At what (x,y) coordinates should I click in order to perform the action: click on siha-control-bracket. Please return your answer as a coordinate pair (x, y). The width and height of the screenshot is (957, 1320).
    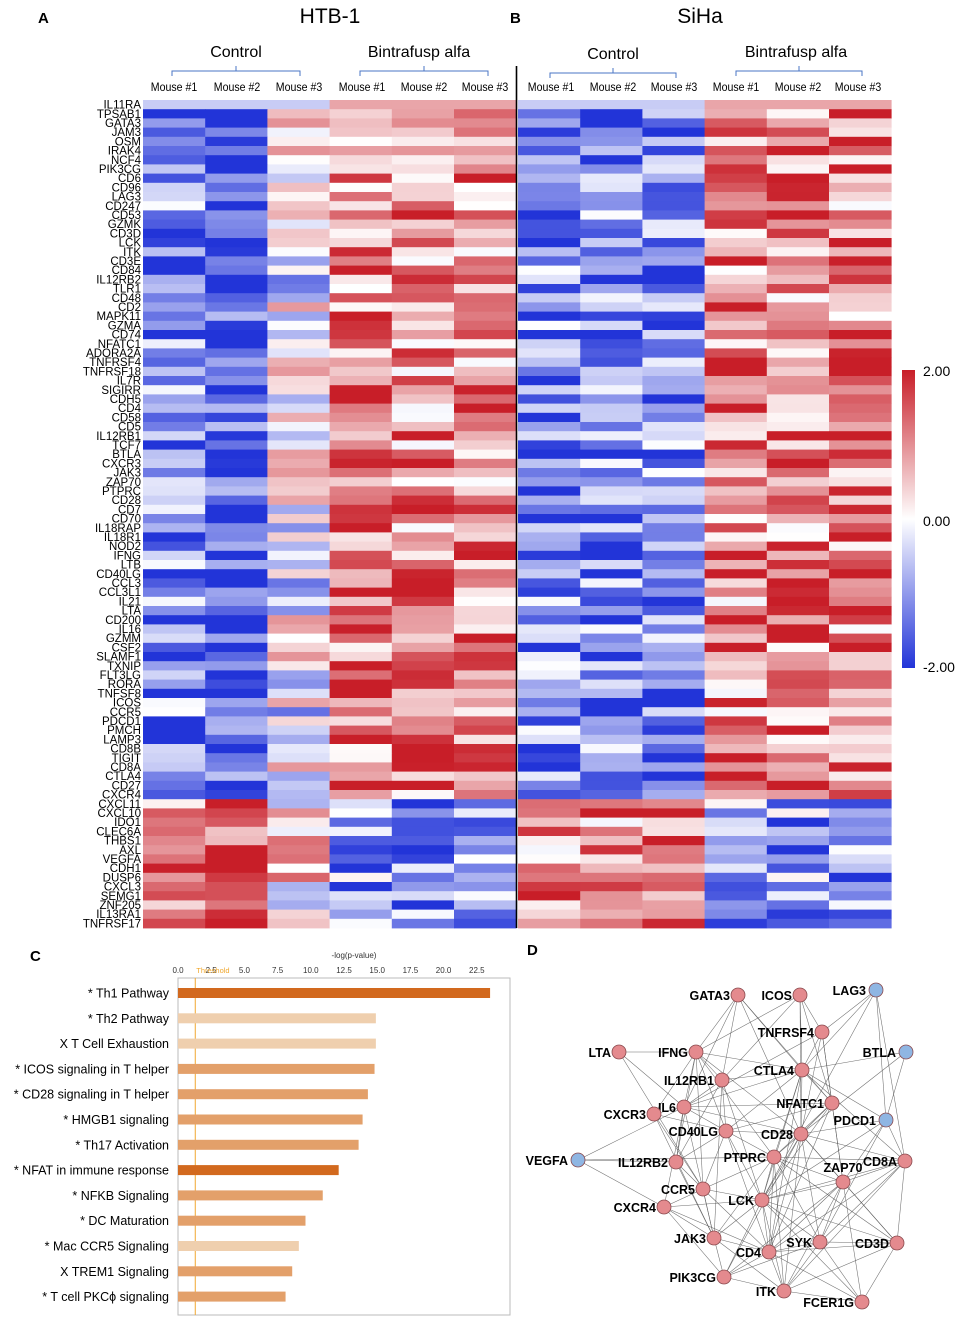
    Looking at the image, I should click on (613, 73).